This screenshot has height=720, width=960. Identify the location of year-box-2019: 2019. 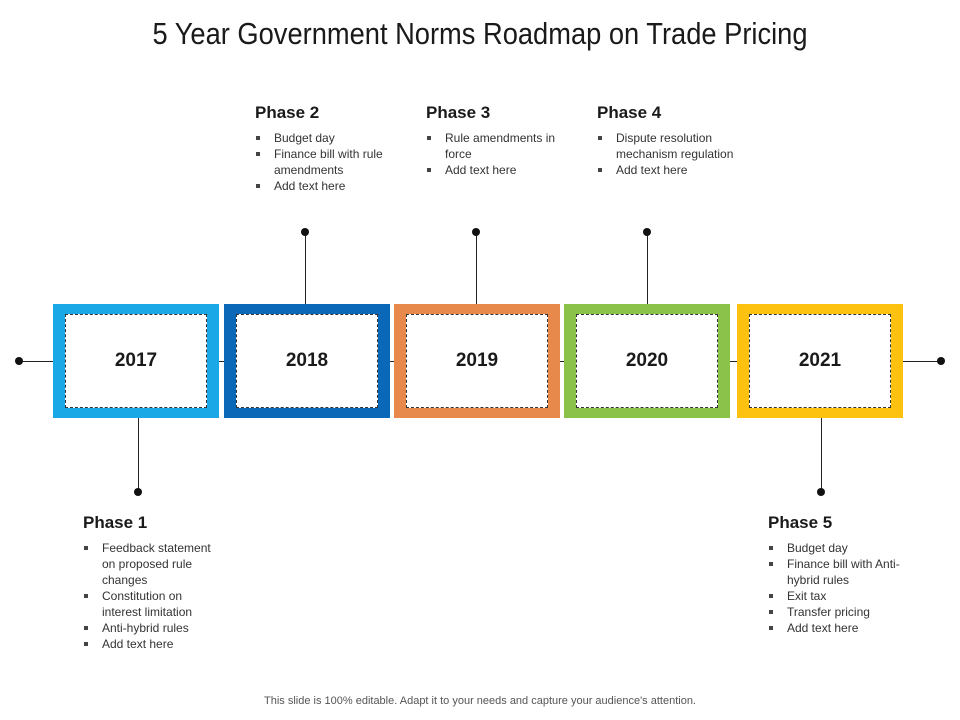
(477, 361).